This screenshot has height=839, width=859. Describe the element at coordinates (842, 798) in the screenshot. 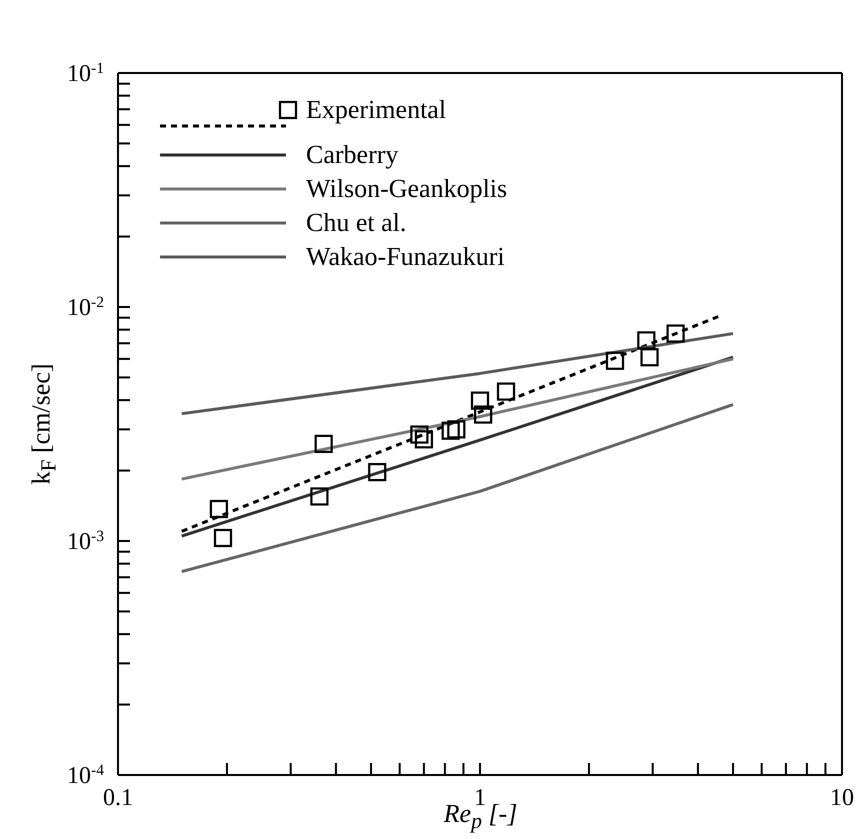

I see `x-tick-label: 10` at that location.